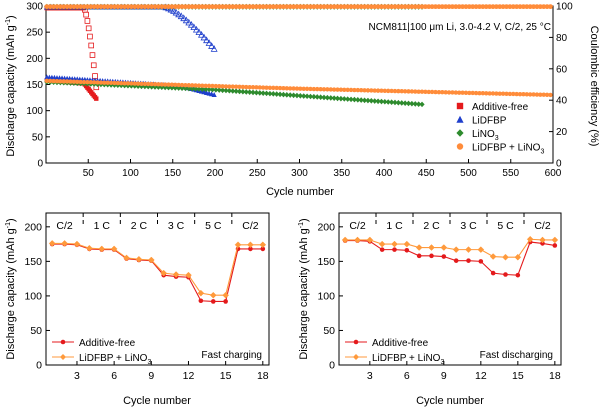  I want to click on series-additive-free, so click(450, 258).